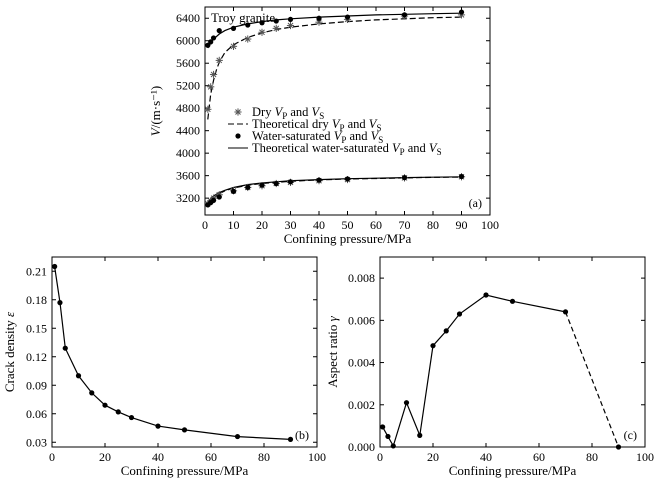  What do you see at coordinates (291, 225) in the screenshot?
I see `x-tick-label: 30` at bounding box center [291, 225].